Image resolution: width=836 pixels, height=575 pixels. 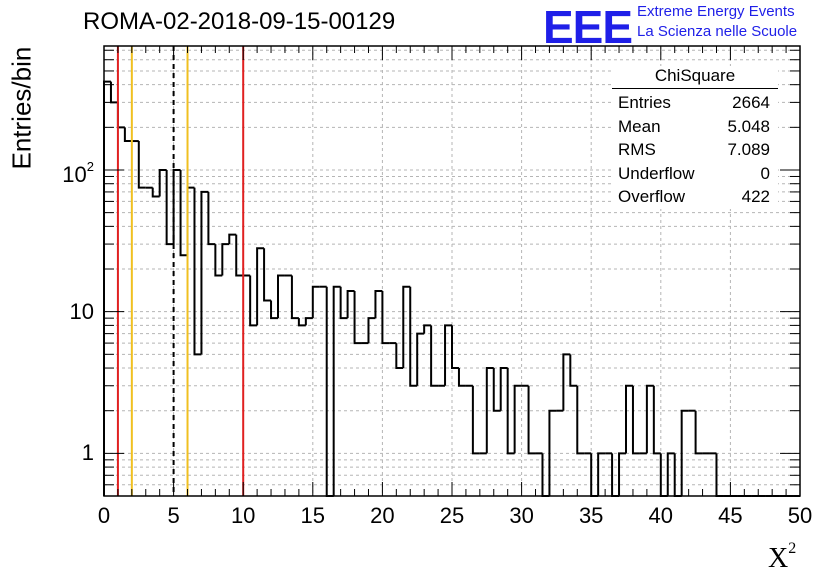 What do you see at coordinates (243, 515) in the screenshot?
I see `x-tick-label: 10` at bounding box center [243, 515].